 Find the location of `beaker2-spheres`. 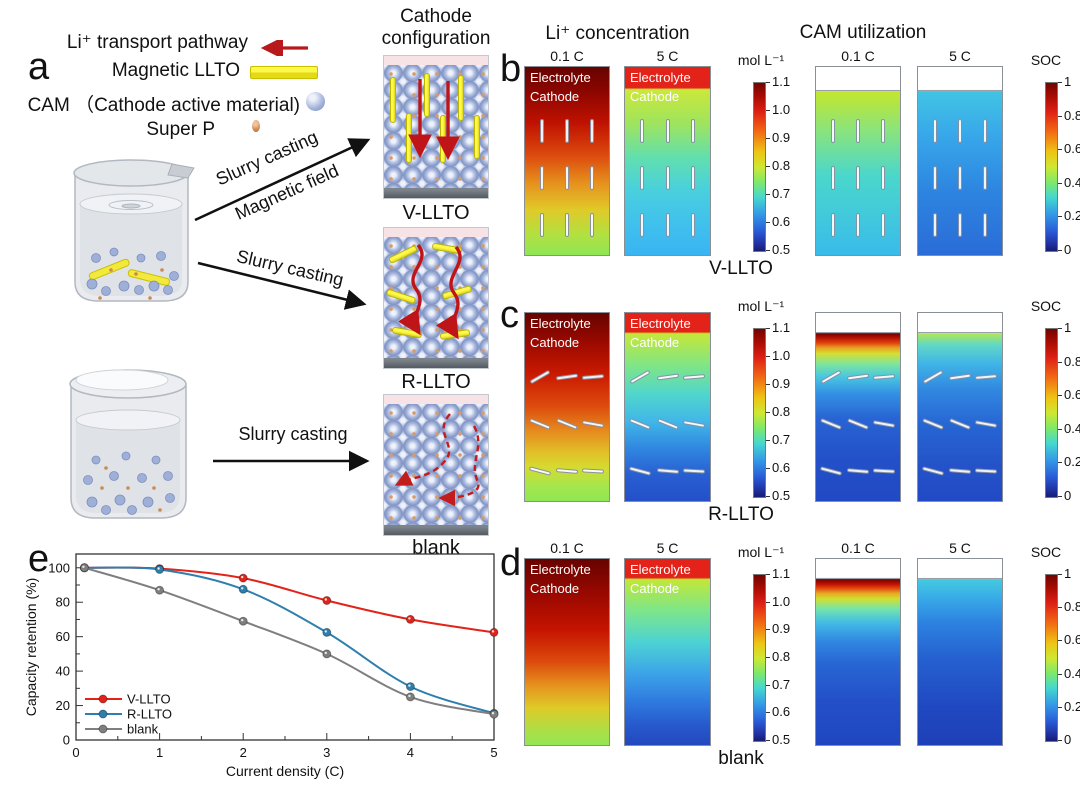

beaker2-spheres is located at coordinates (129, 483).